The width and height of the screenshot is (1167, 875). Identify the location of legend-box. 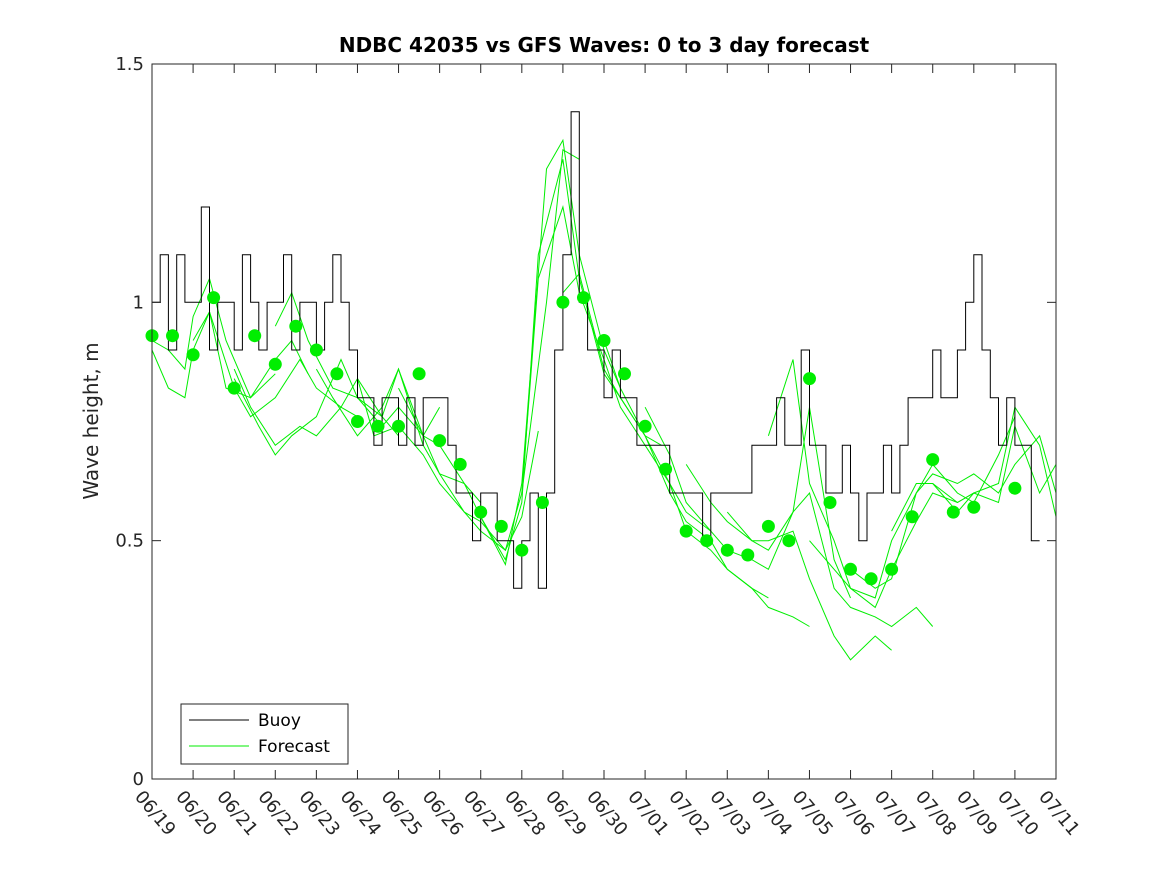
(264, 734).